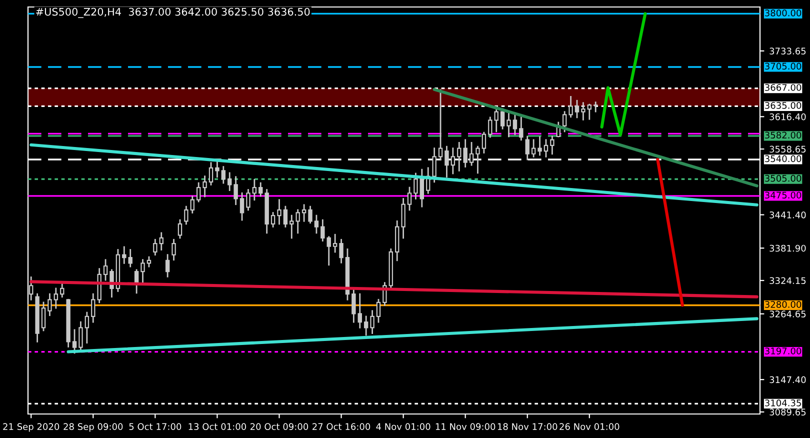 The width and height of the screenshot is (810, 438). What do you see at coordinates (31, 427) in the screenshot?
I see `x-tick-label: 21 Sep 2020` at bounding box center [31, 427].